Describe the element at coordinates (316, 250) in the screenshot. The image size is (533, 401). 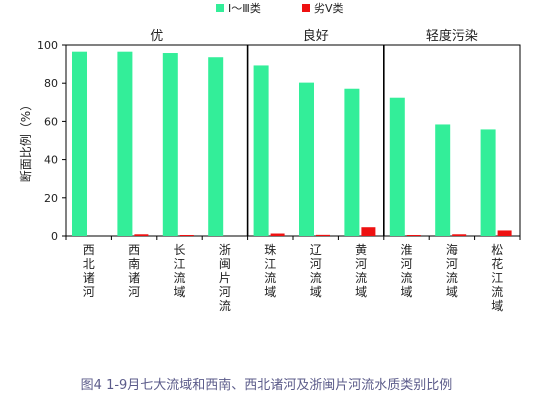
I see `category-label-char: 辽` at that location.